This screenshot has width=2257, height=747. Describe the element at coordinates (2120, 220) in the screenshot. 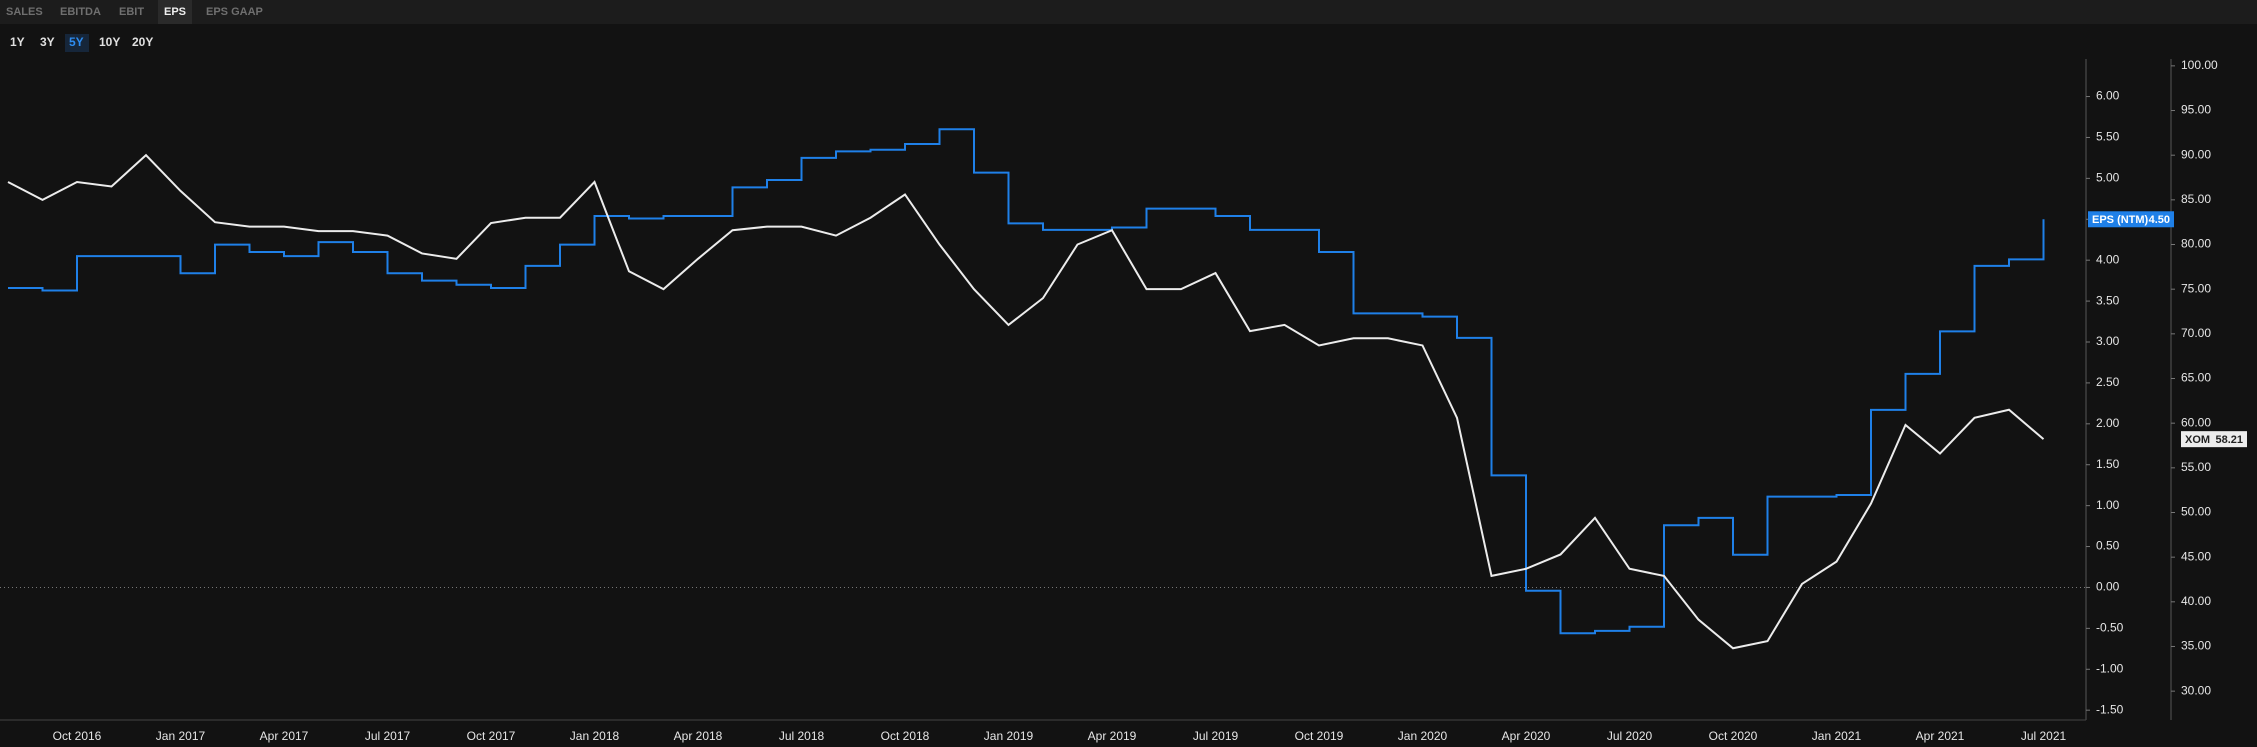

I see `tag-name: EPS (NTM)` at that location.